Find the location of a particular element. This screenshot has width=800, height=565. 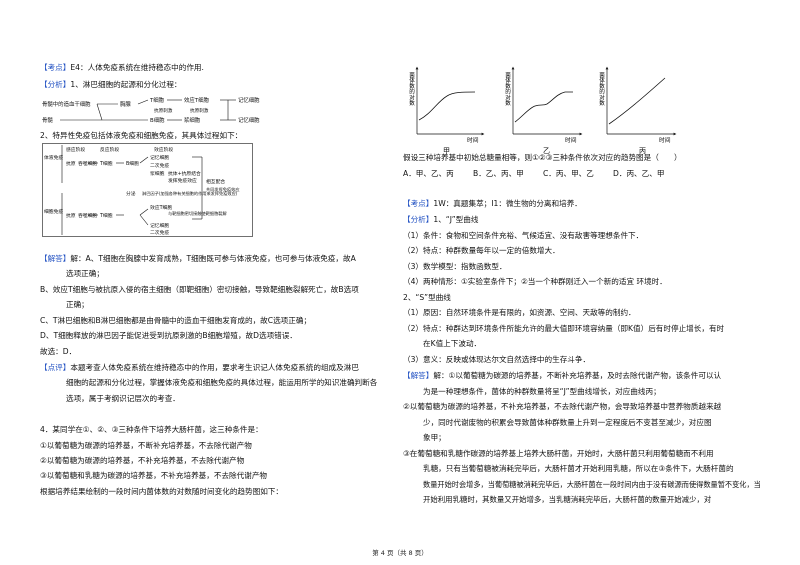

r-kaodian-line: 【考点】1W：真题集萃；I1：微生物的分离和培养． is located at coordinates (492, 203).